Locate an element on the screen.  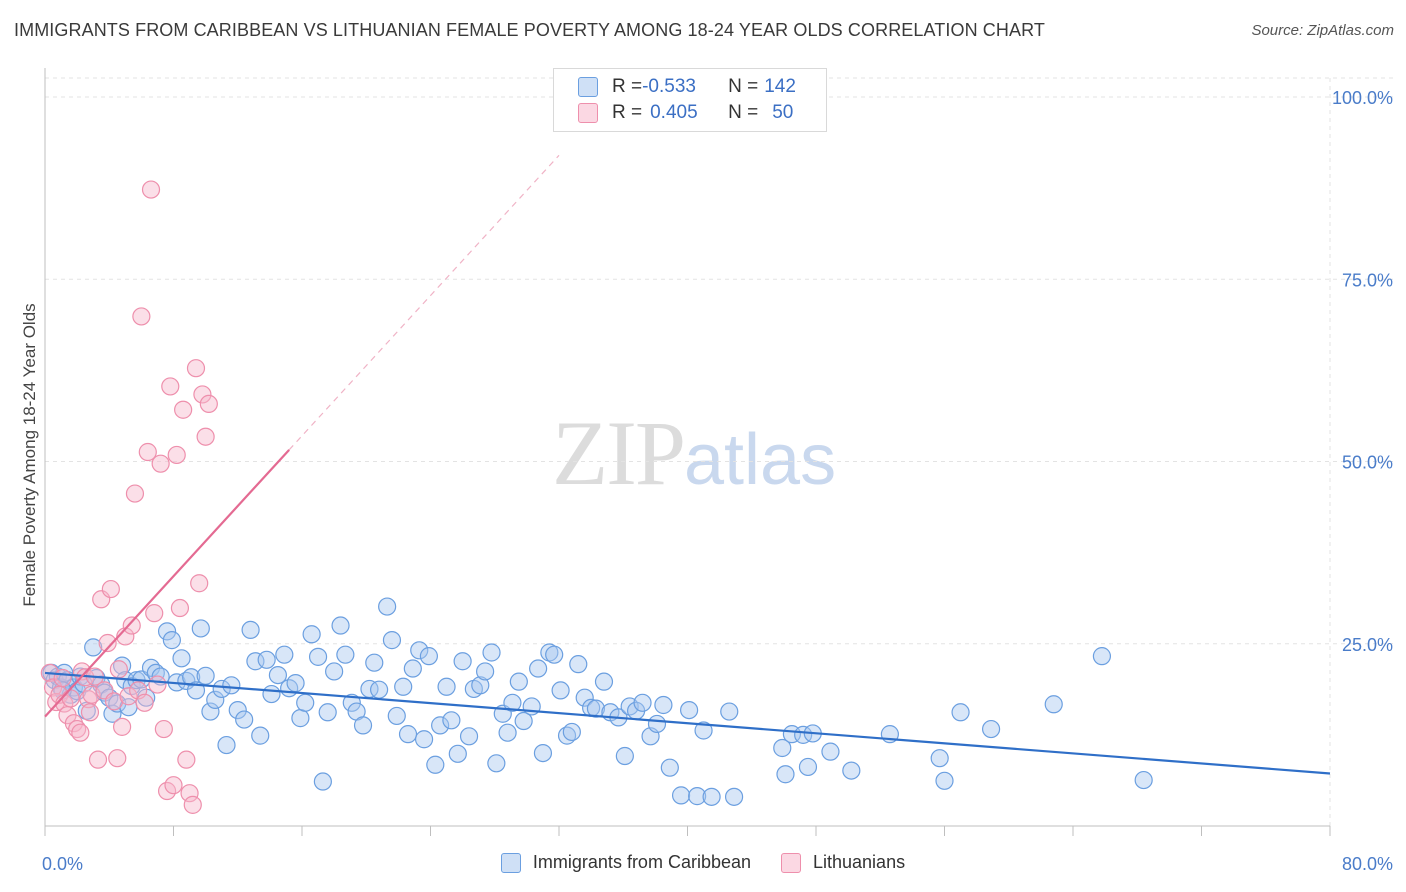
trend-line-lithuanians-extension is located at coordinates (424, 302).